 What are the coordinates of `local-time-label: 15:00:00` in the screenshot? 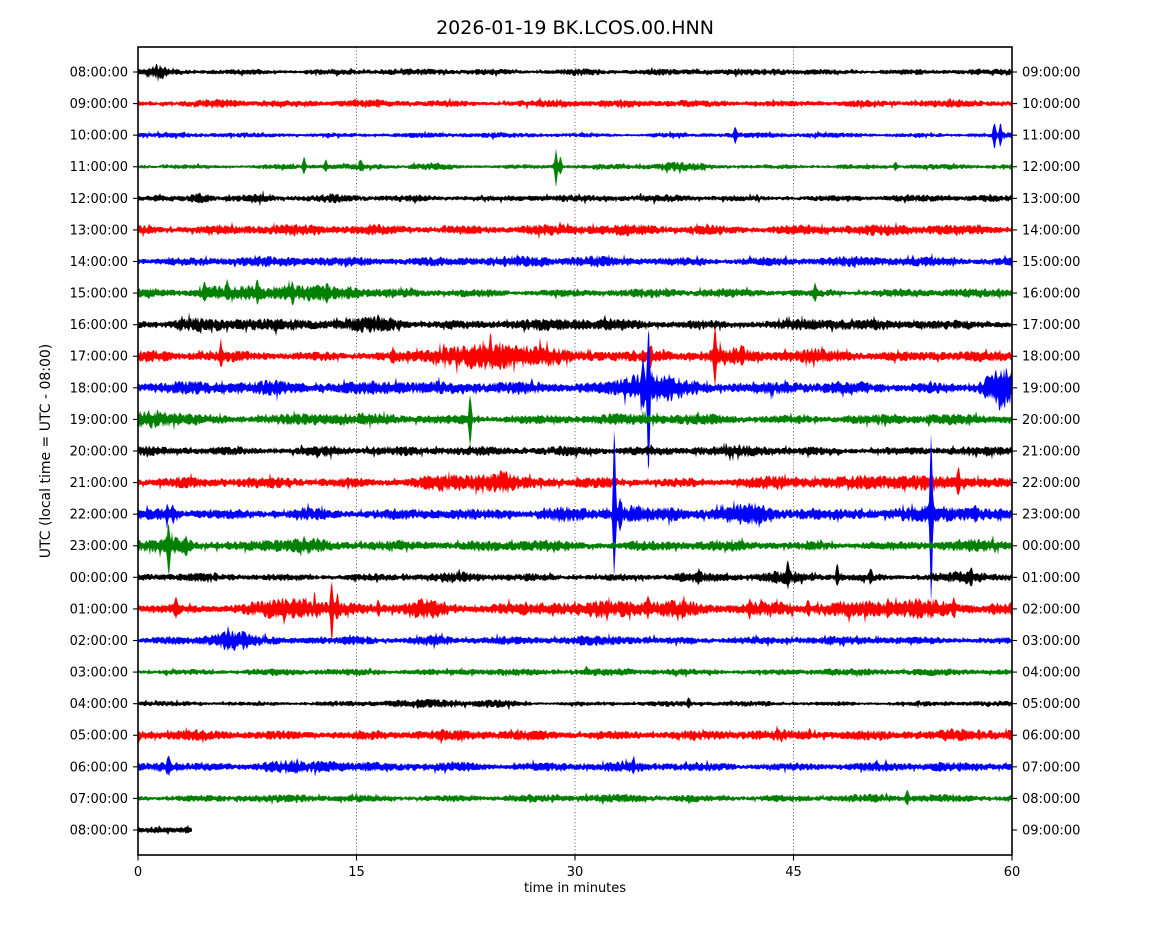 It's located at (1051, 262).